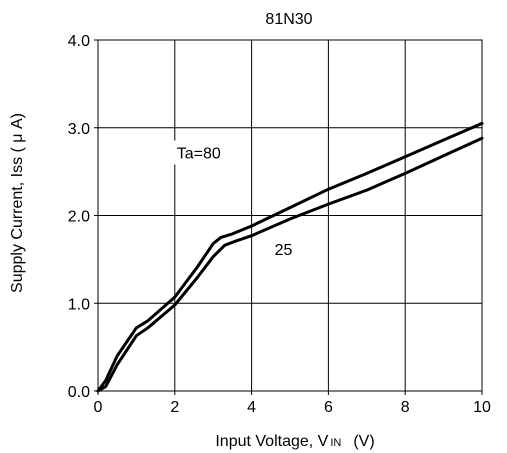 The height and width of the screenshot is (453, 507). I want to click on y-axis-label: Supply Current, Iss ( μ A), so click(17, 203).